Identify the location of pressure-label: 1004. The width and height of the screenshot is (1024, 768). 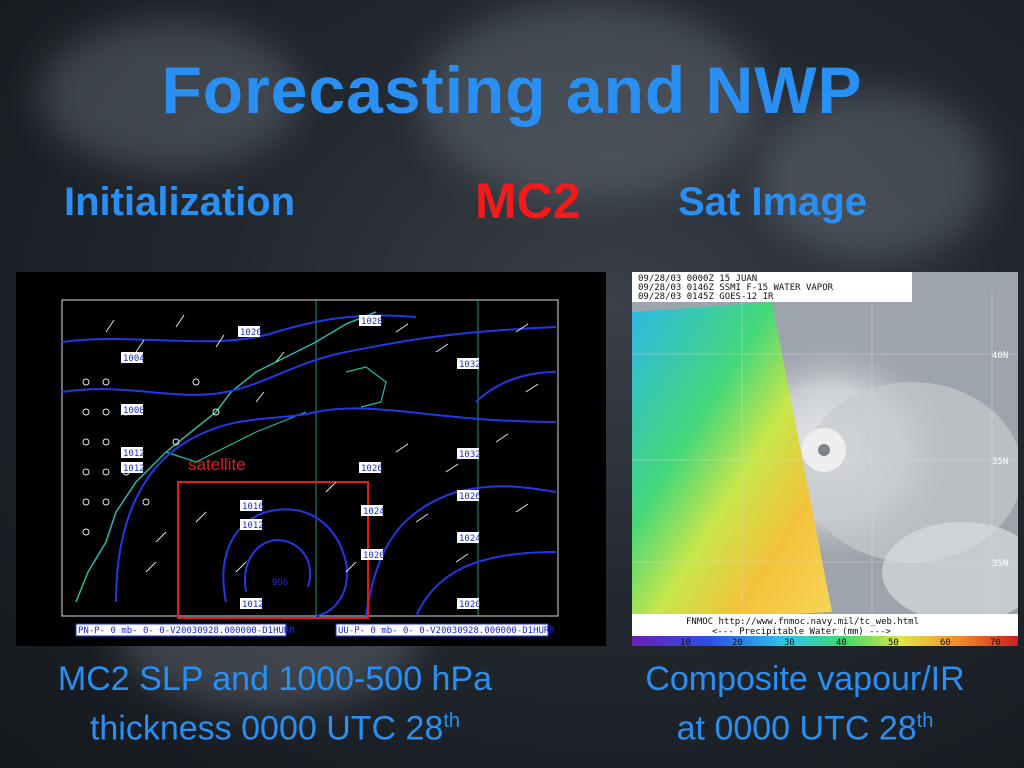
(134, 359).